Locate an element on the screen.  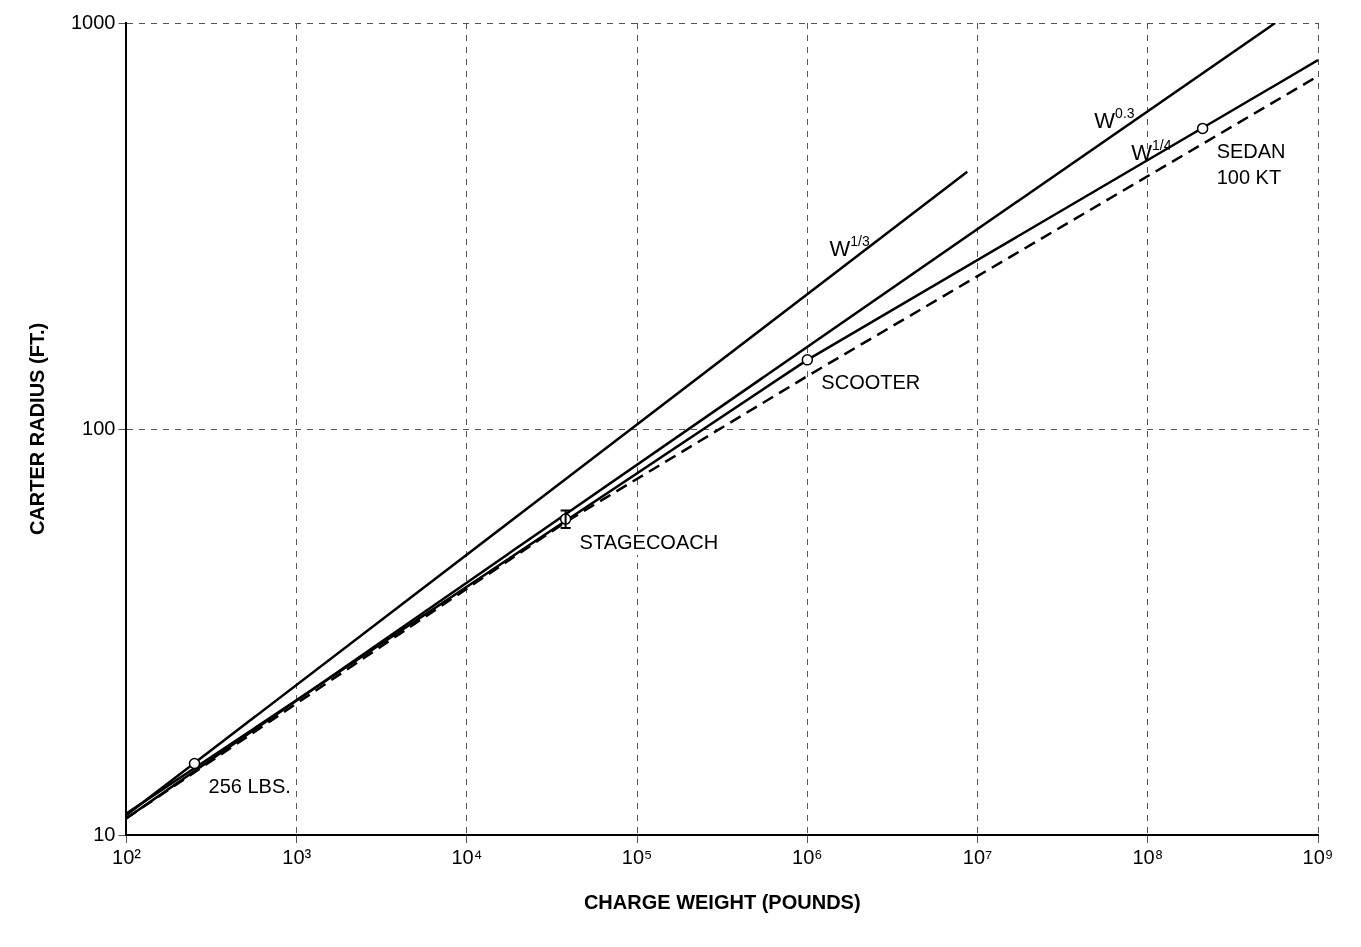
x-tick-label: 10⁴ is located at coordinates (467, 856).